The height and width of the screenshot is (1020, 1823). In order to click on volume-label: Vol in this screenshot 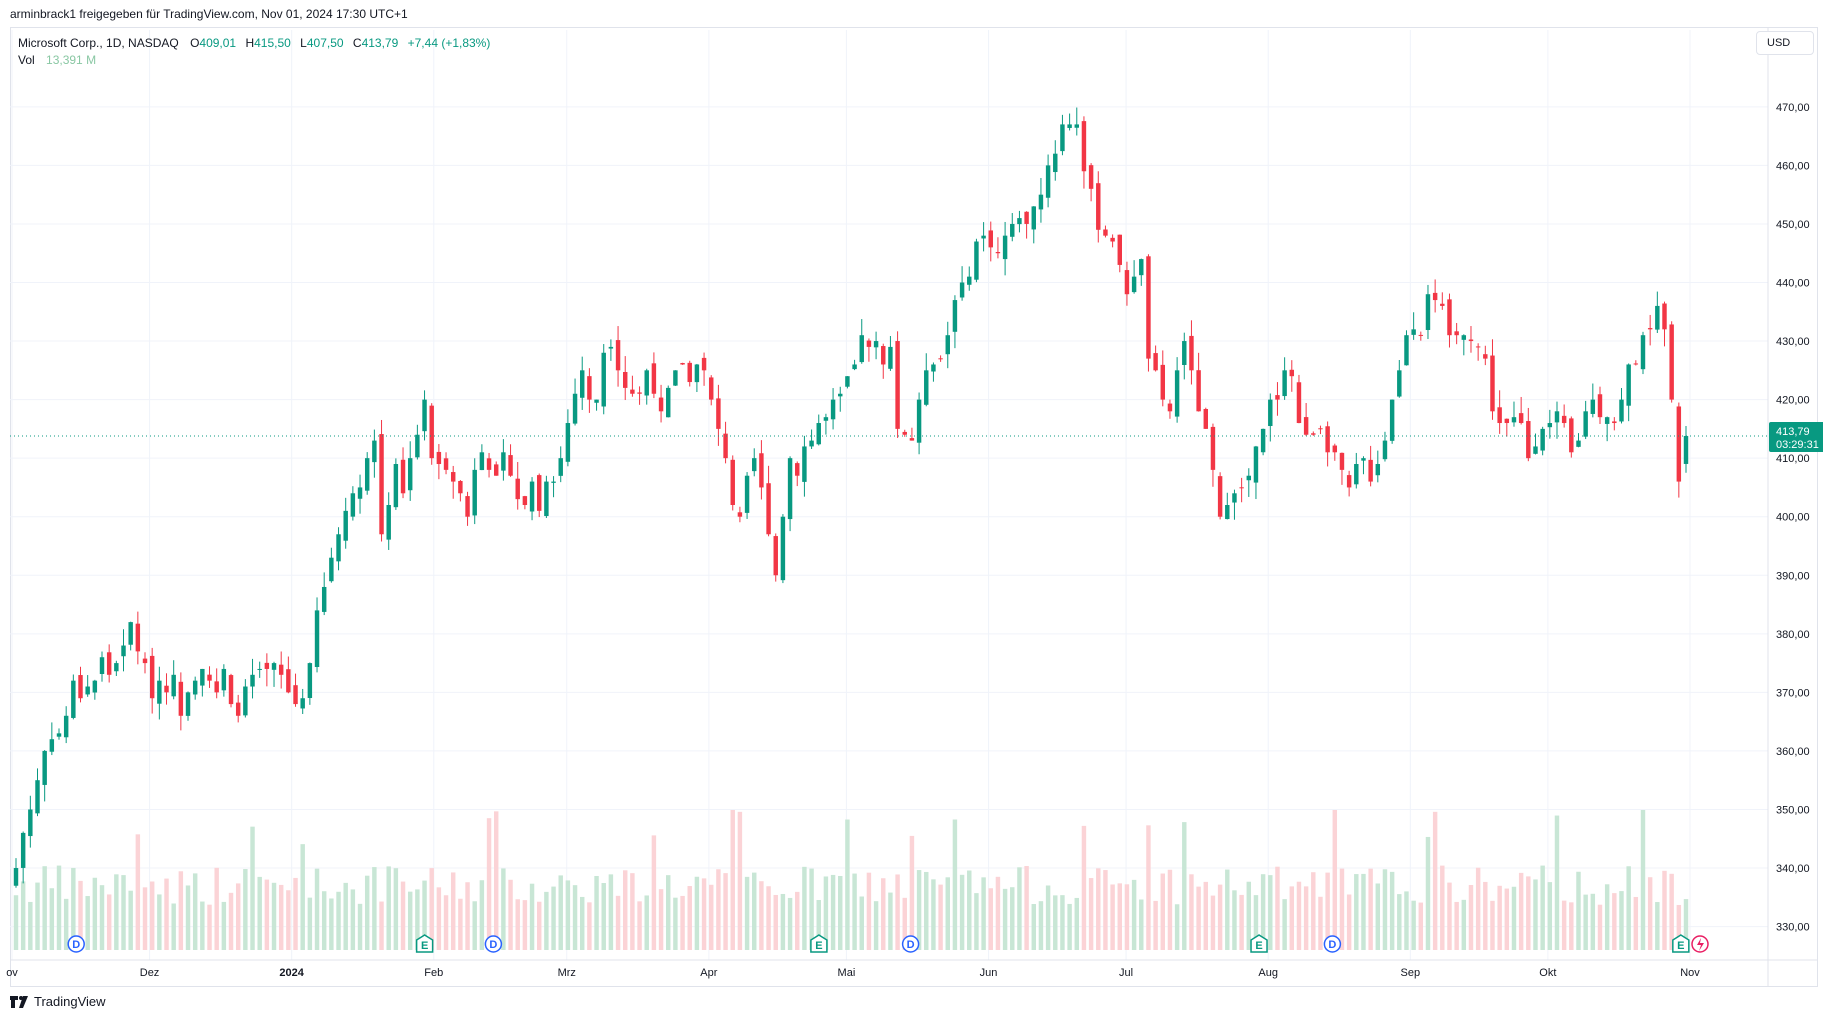, I will do `click(26, 60)`.